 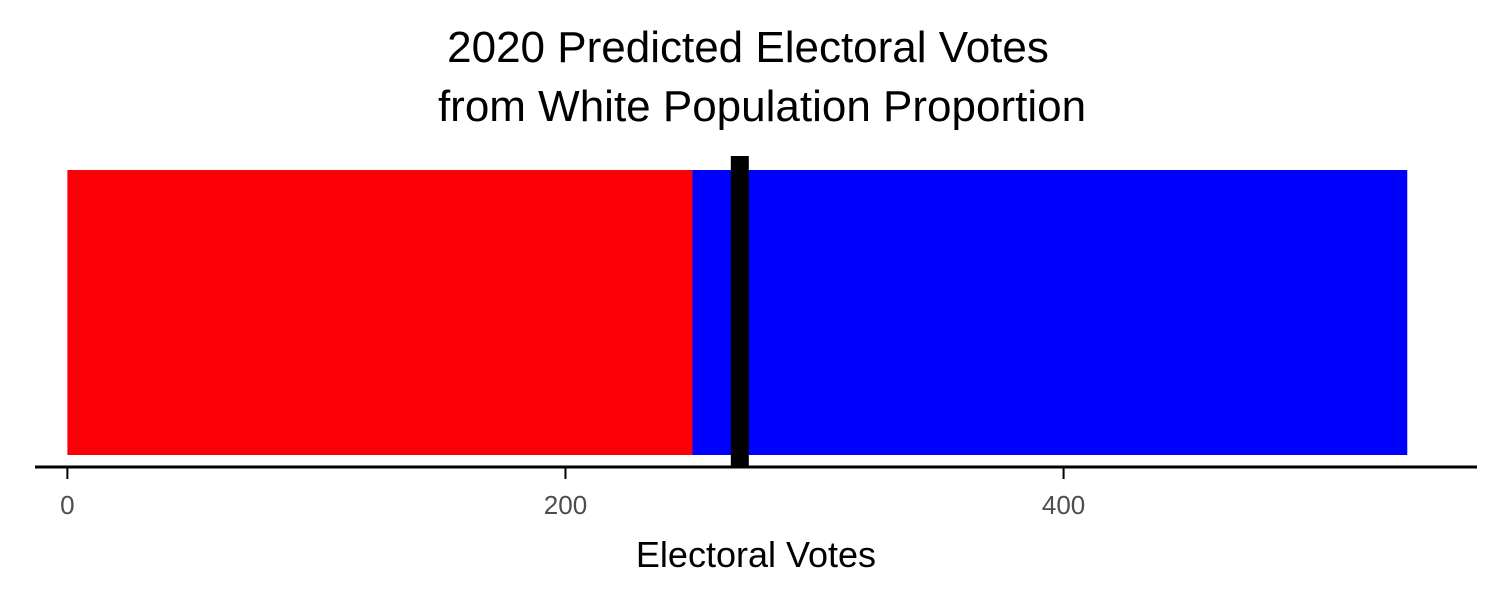 I want to click on reference-line, so click(x=739, y=312).